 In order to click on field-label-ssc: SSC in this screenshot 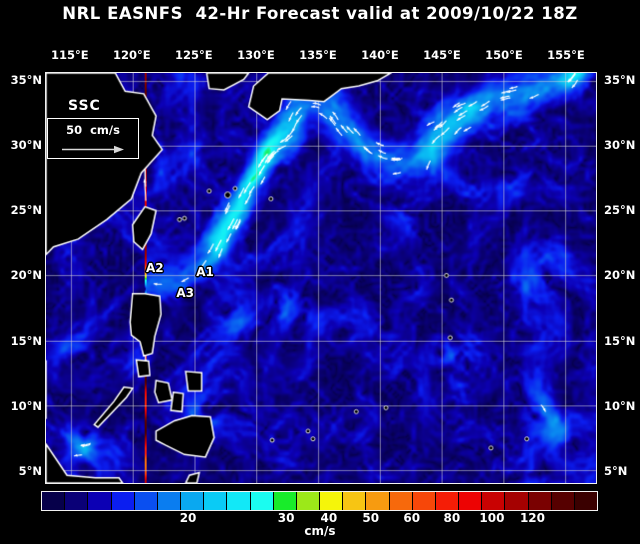, I will do `click(84, 106)`.